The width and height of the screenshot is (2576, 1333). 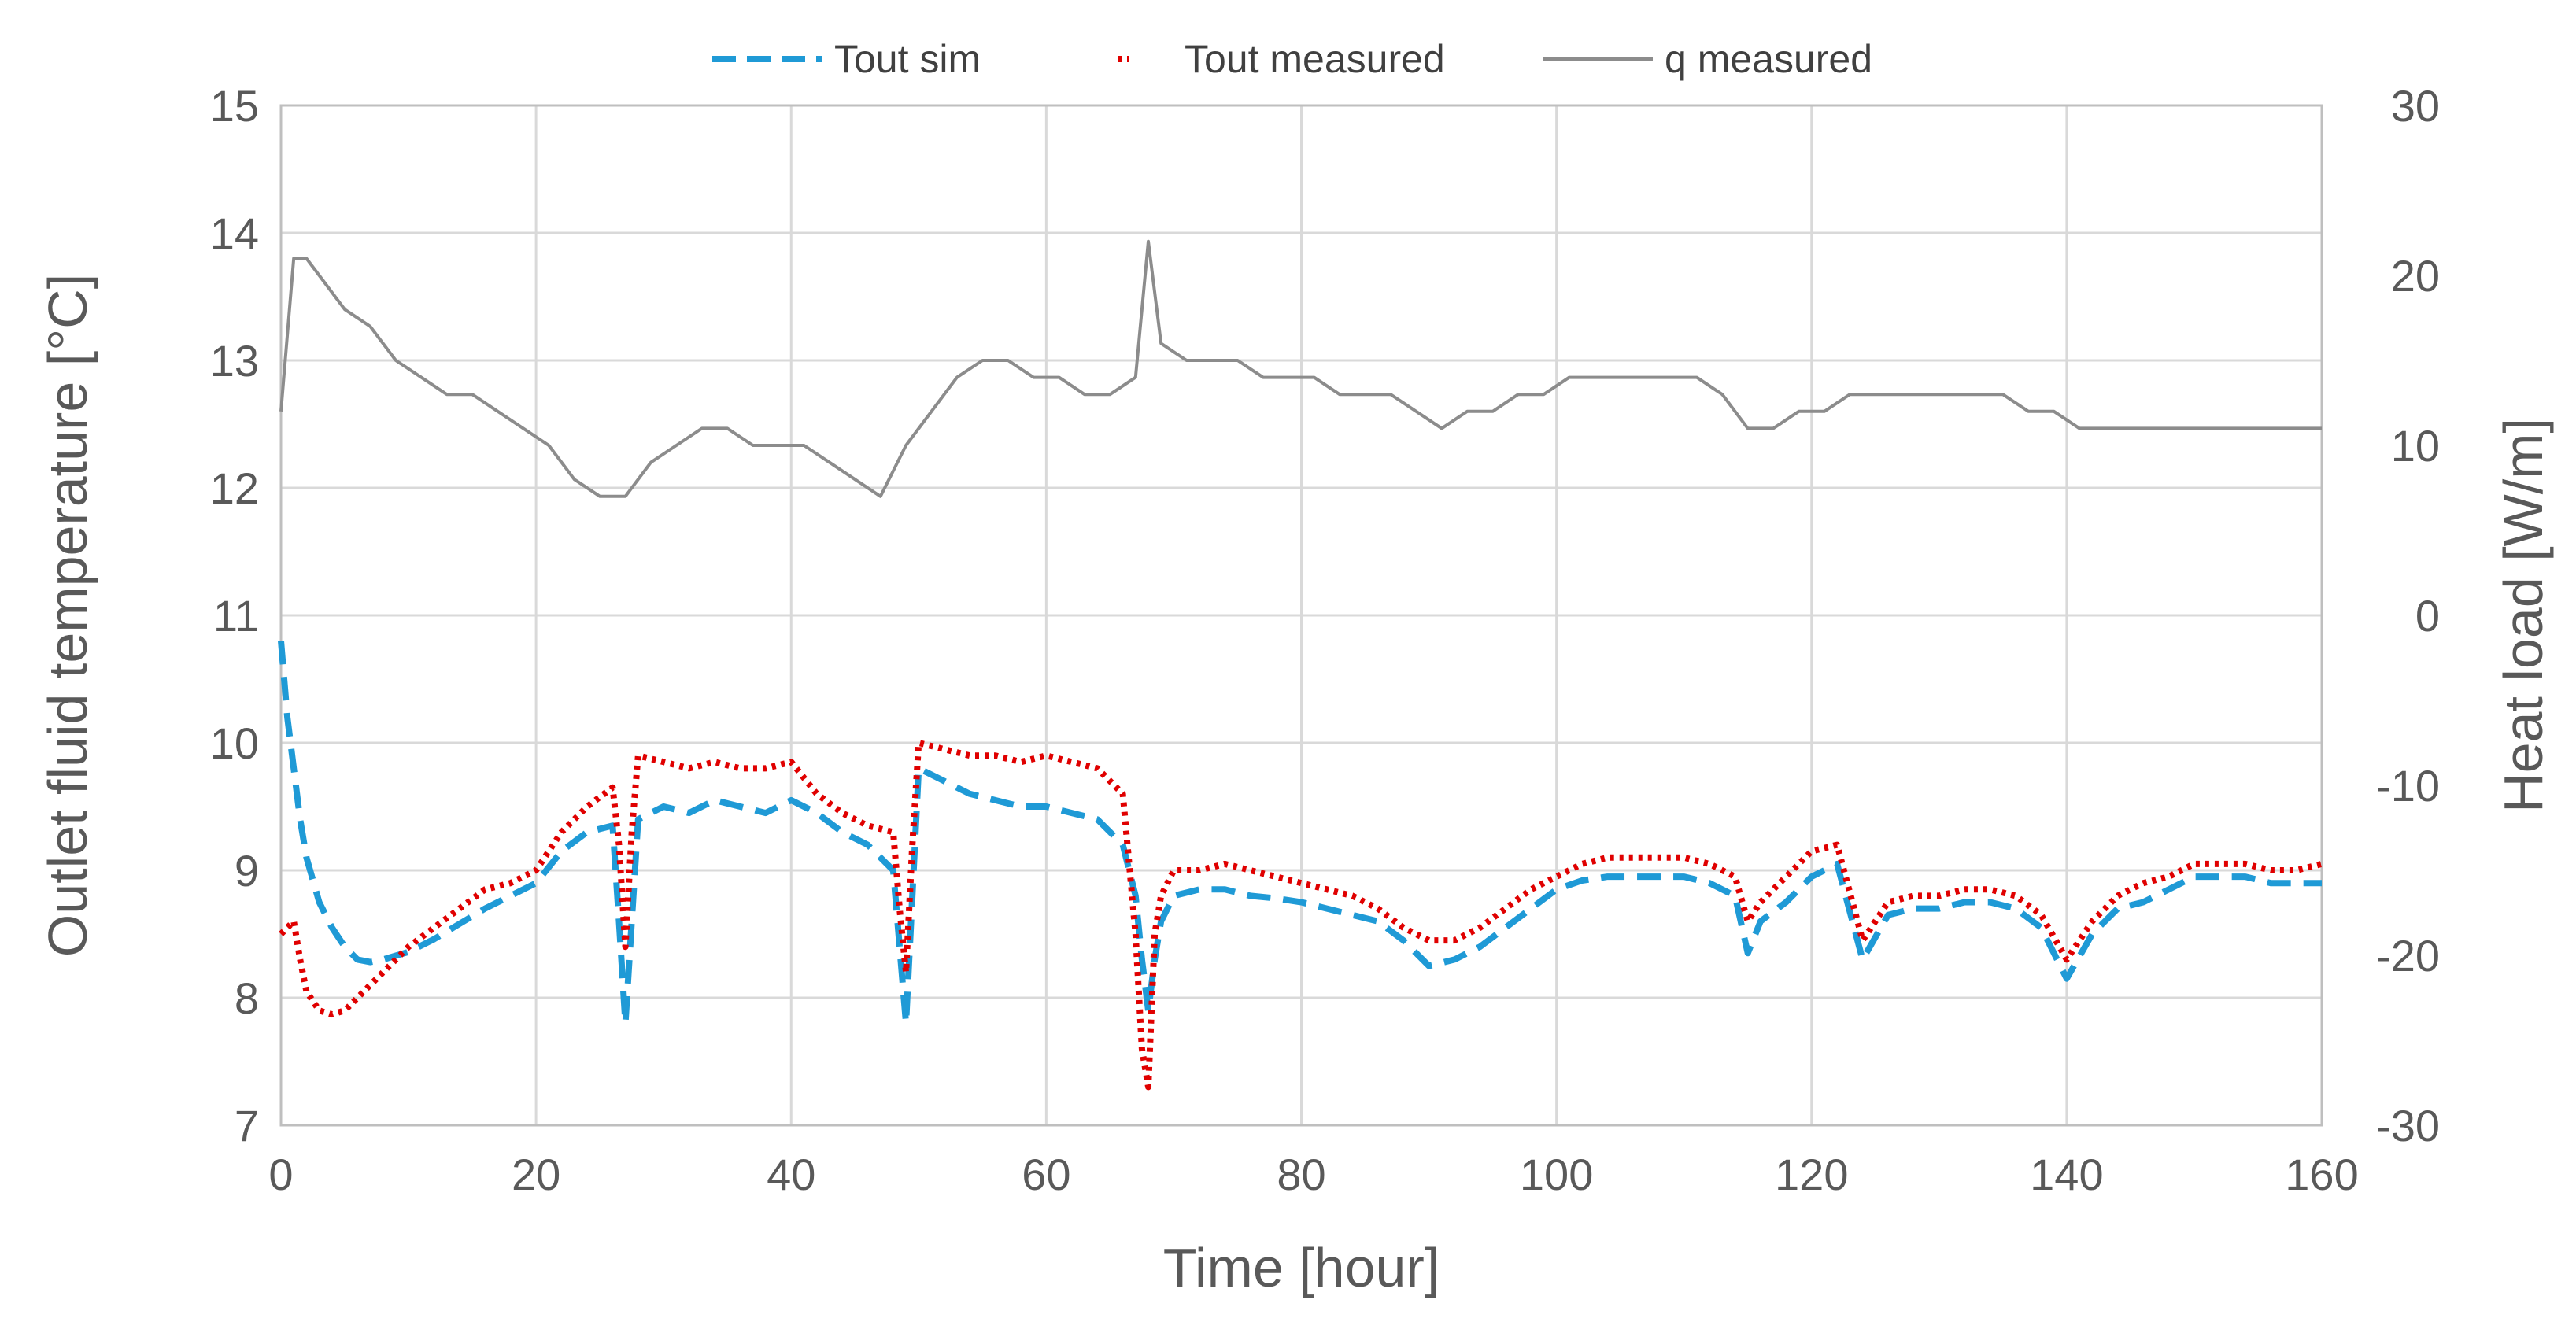 What do you see at coordinates (67, 615) in the screenshot?
I see `y-left-axis-title: Outlet fluid temperature [°C]` at bounding box center [67, 615].